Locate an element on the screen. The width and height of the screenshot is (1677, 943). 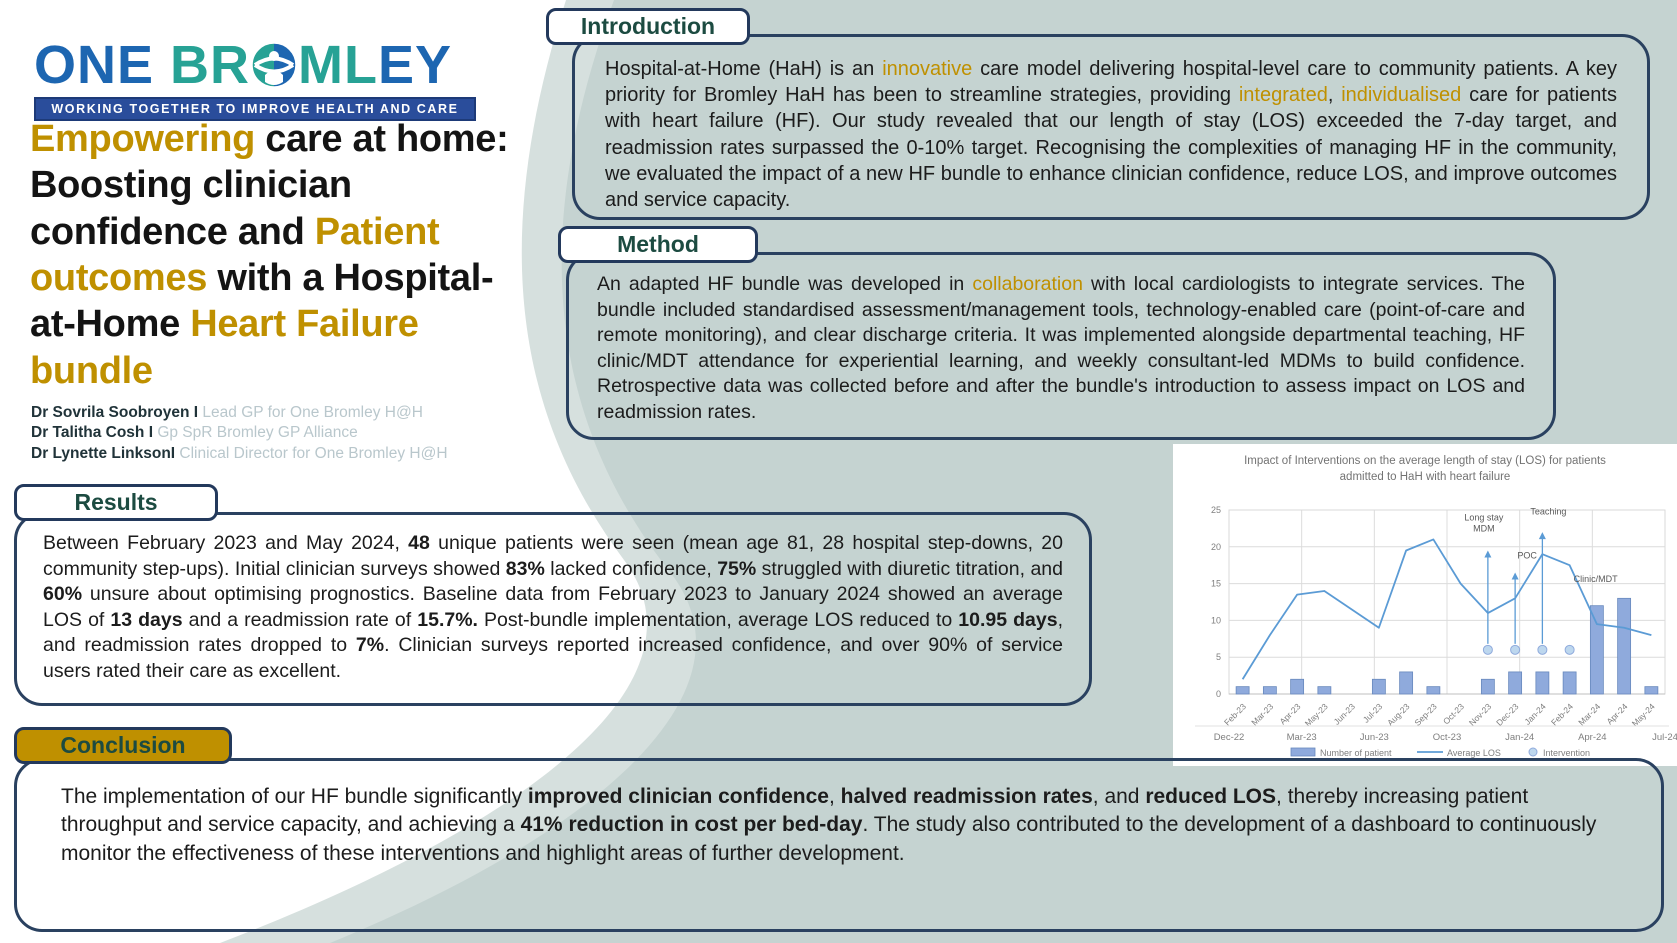
svg-text: Apr-23 is located at coordinates (1289, 713).